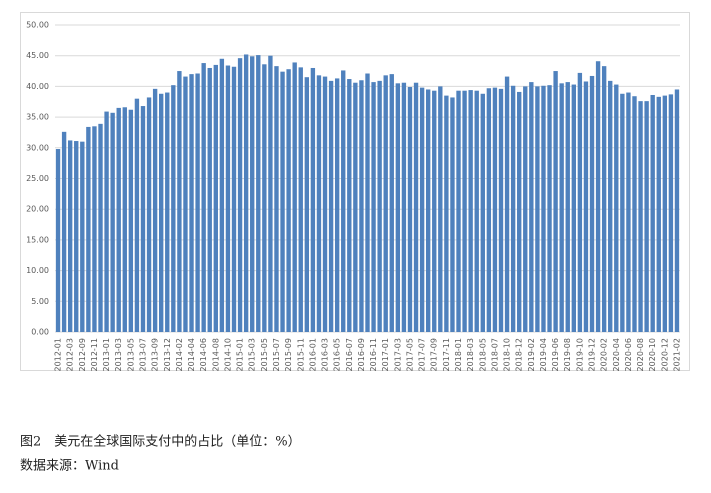  What do you see at coordinates (215, 354) in the screenshot?
I see `x-tick-label: 2014-08` at bounding box center [215, 354].